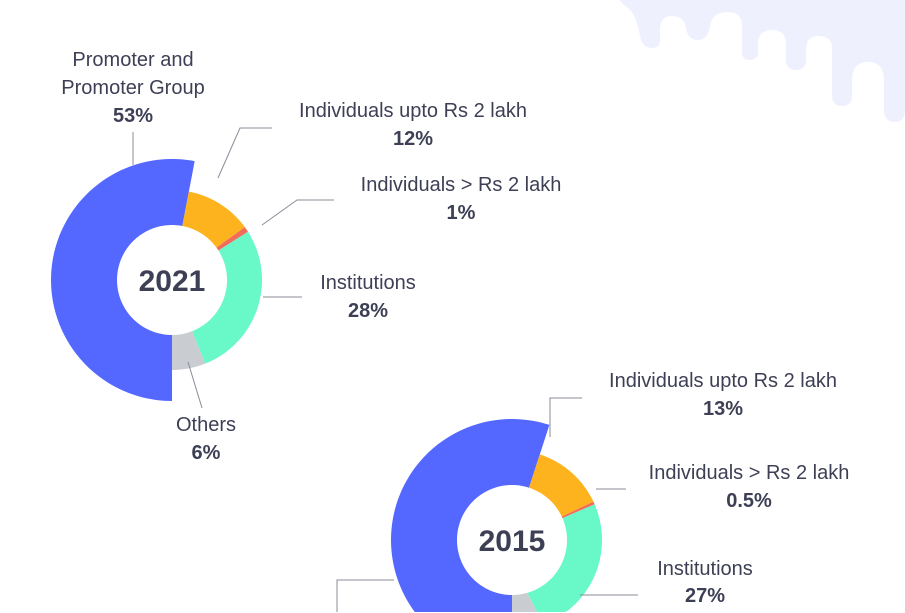  I want to click on year-label: 2021, so click(172, 281).